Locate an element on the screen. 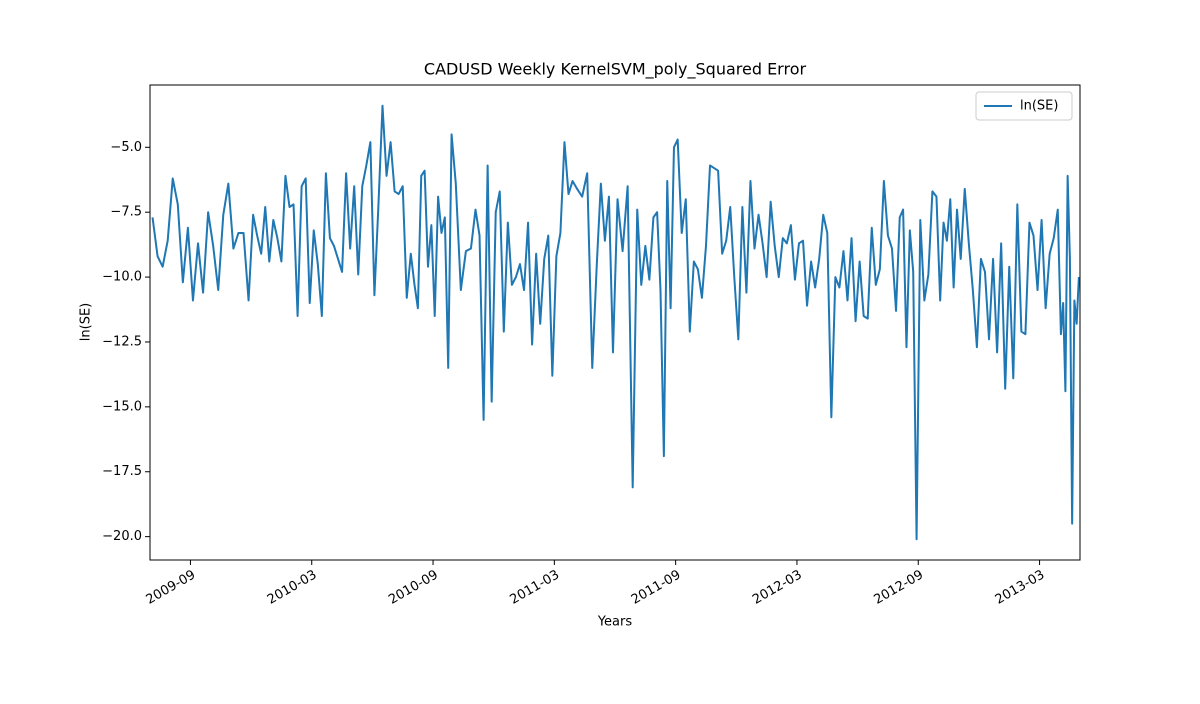  y-tick-label: −20.0 is located at coordinates (122, 536).